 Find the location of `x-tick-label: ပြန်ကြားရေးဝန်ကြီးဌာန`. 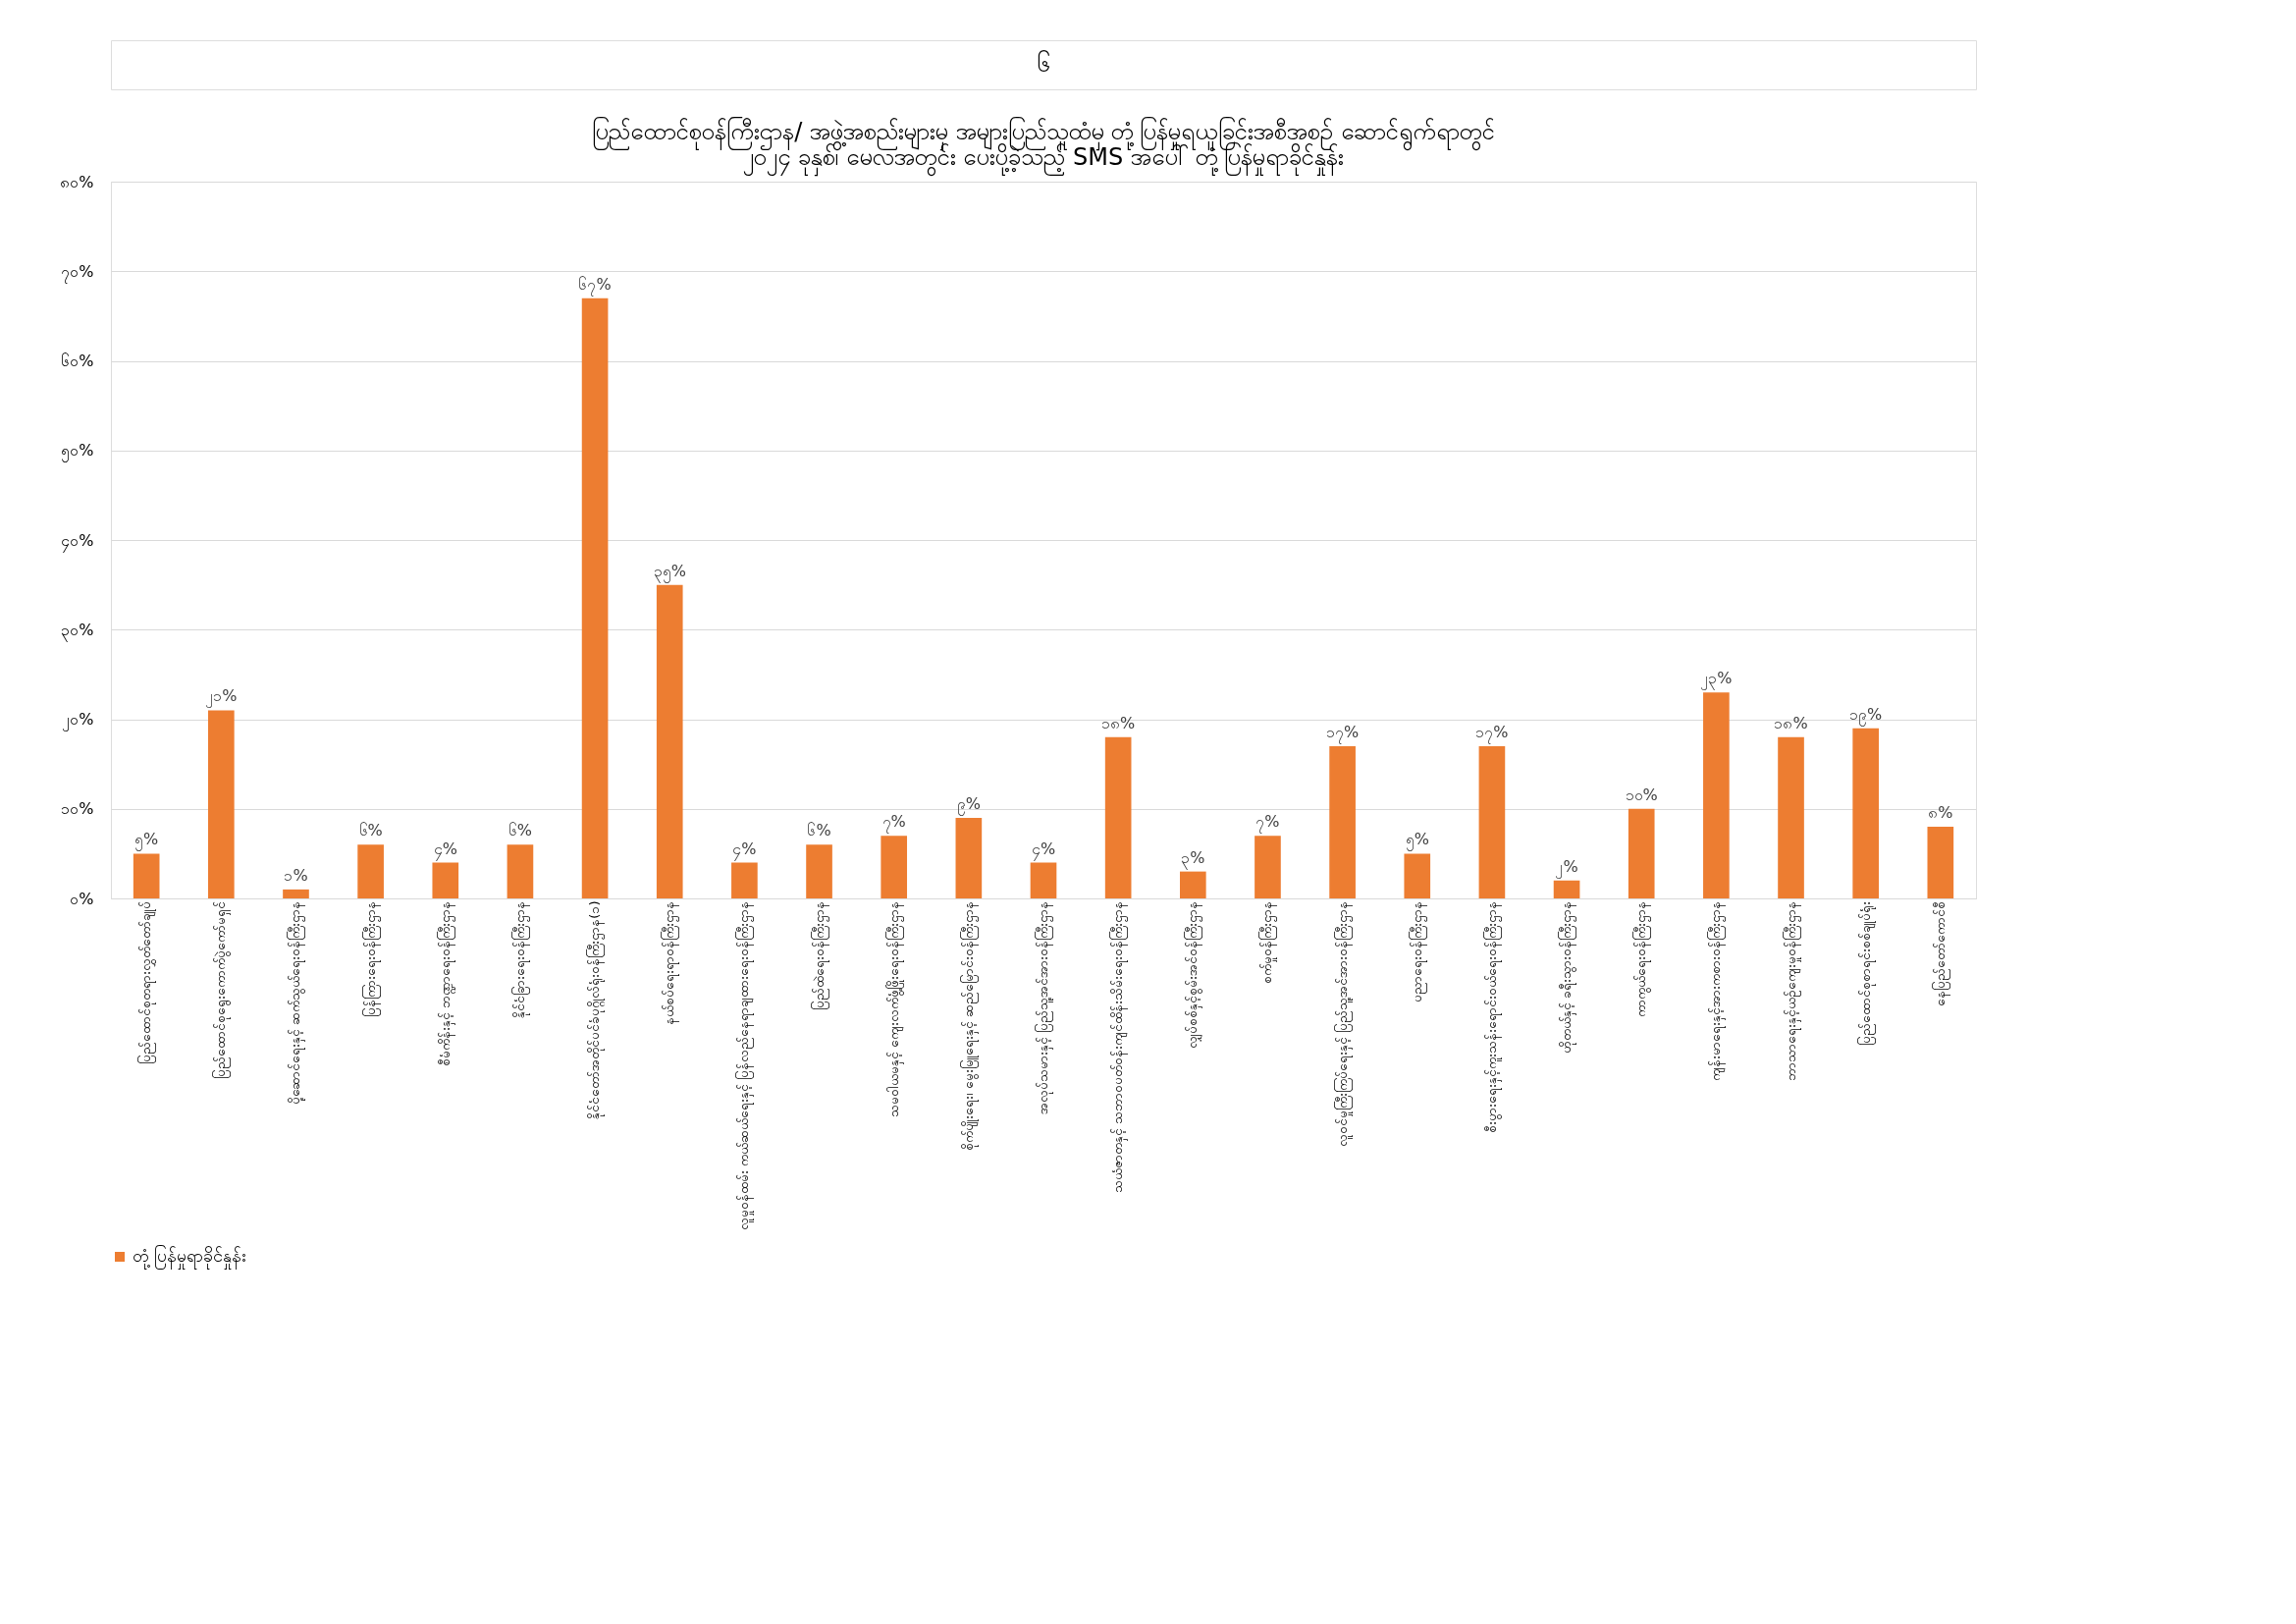

x-tick-label: ပြန်ကြားရေးဝန်ကြီးဌာန is located at coordinates (371, 958).